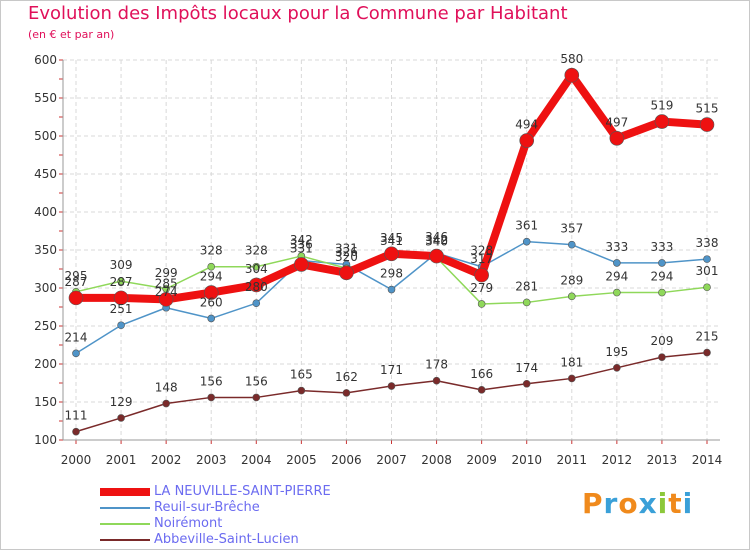 The height and width of the screenshot is (550, 750). I want to click on proxiti-logo: Proxiti, so click(637, 503).